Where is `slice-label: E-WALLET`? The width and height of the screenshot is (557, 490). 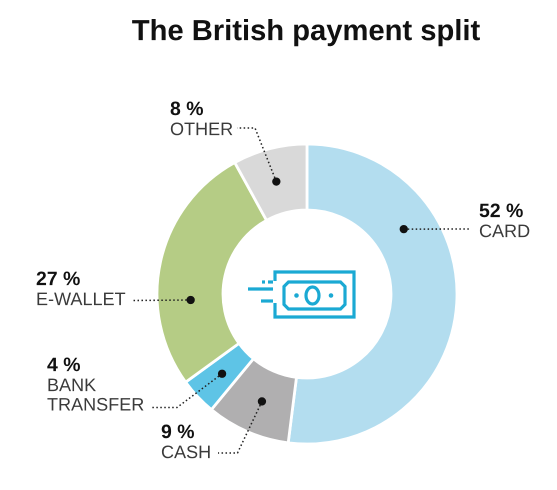
slice-label: E-WALLET is located at coordinates (81, 299).